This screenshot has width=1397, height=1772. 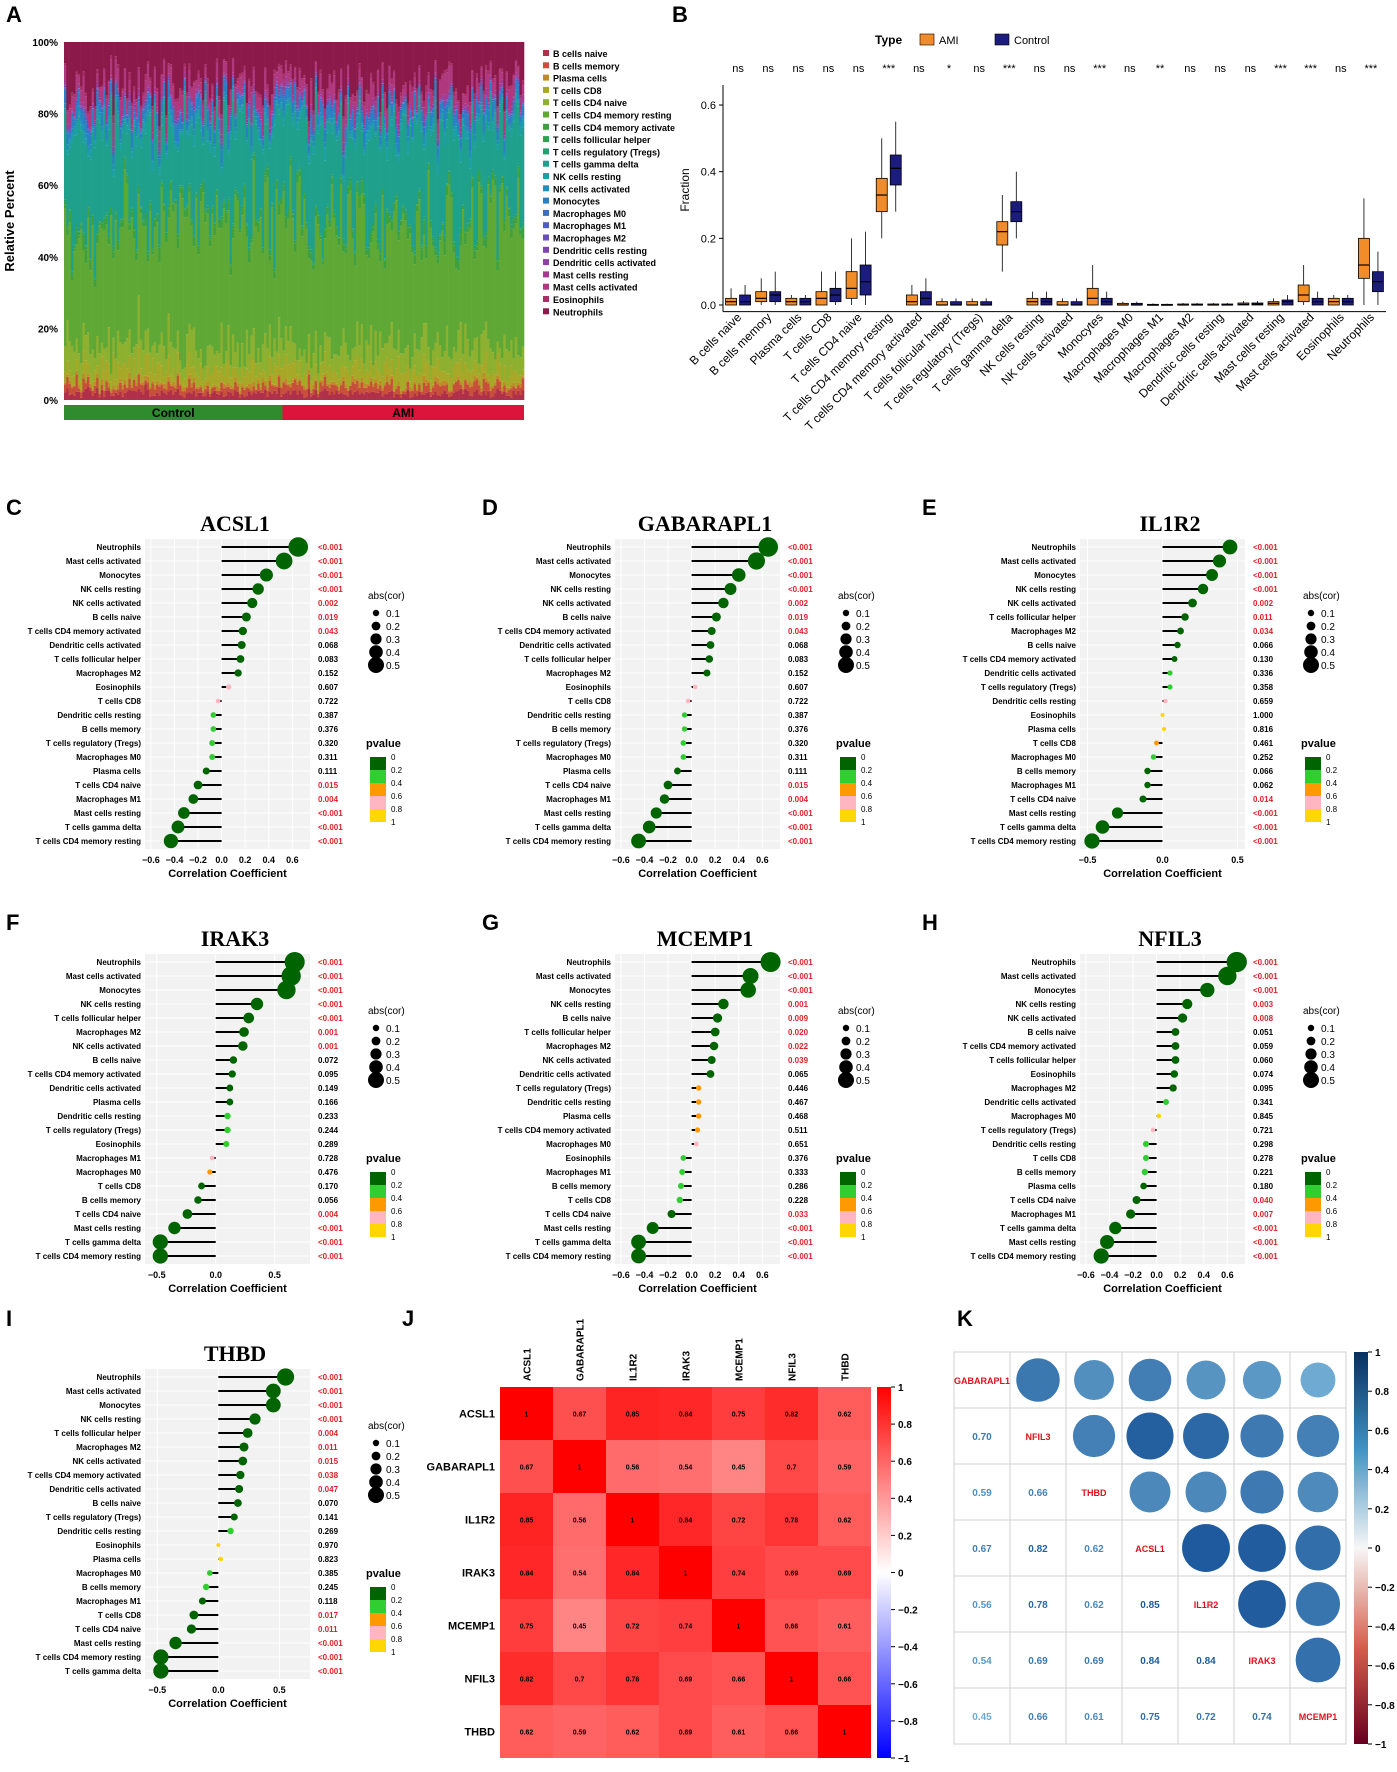 I want to click on row-label: NK cells activated, so click(x=107, y=603).